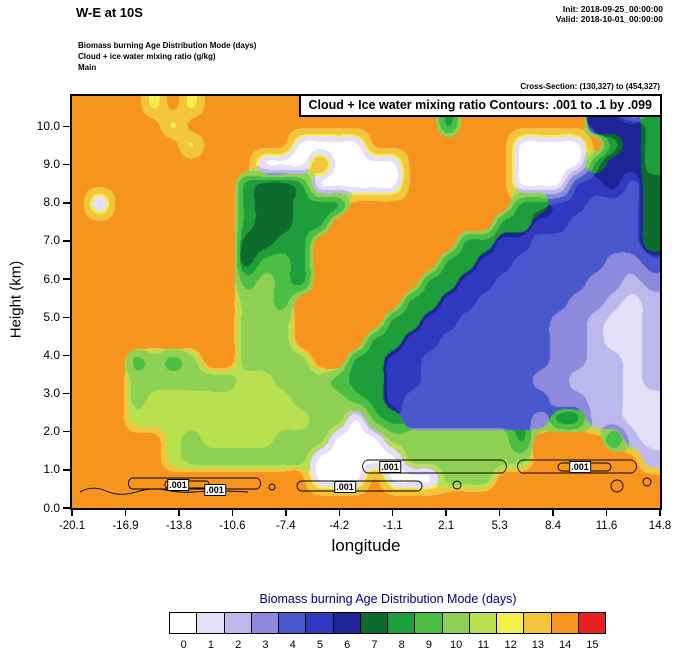 This screenshot has width=674, height=667. Describe the element at coordinates (232, 526) in the screenshot. I see `x-tick-label: -10.6` at that location.